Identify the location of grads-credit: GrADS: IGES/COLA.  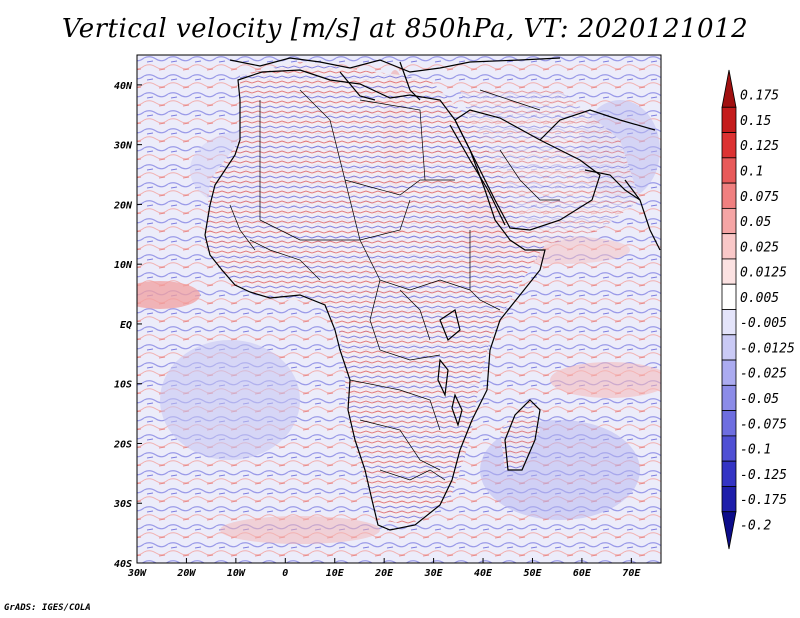
(47, 608).